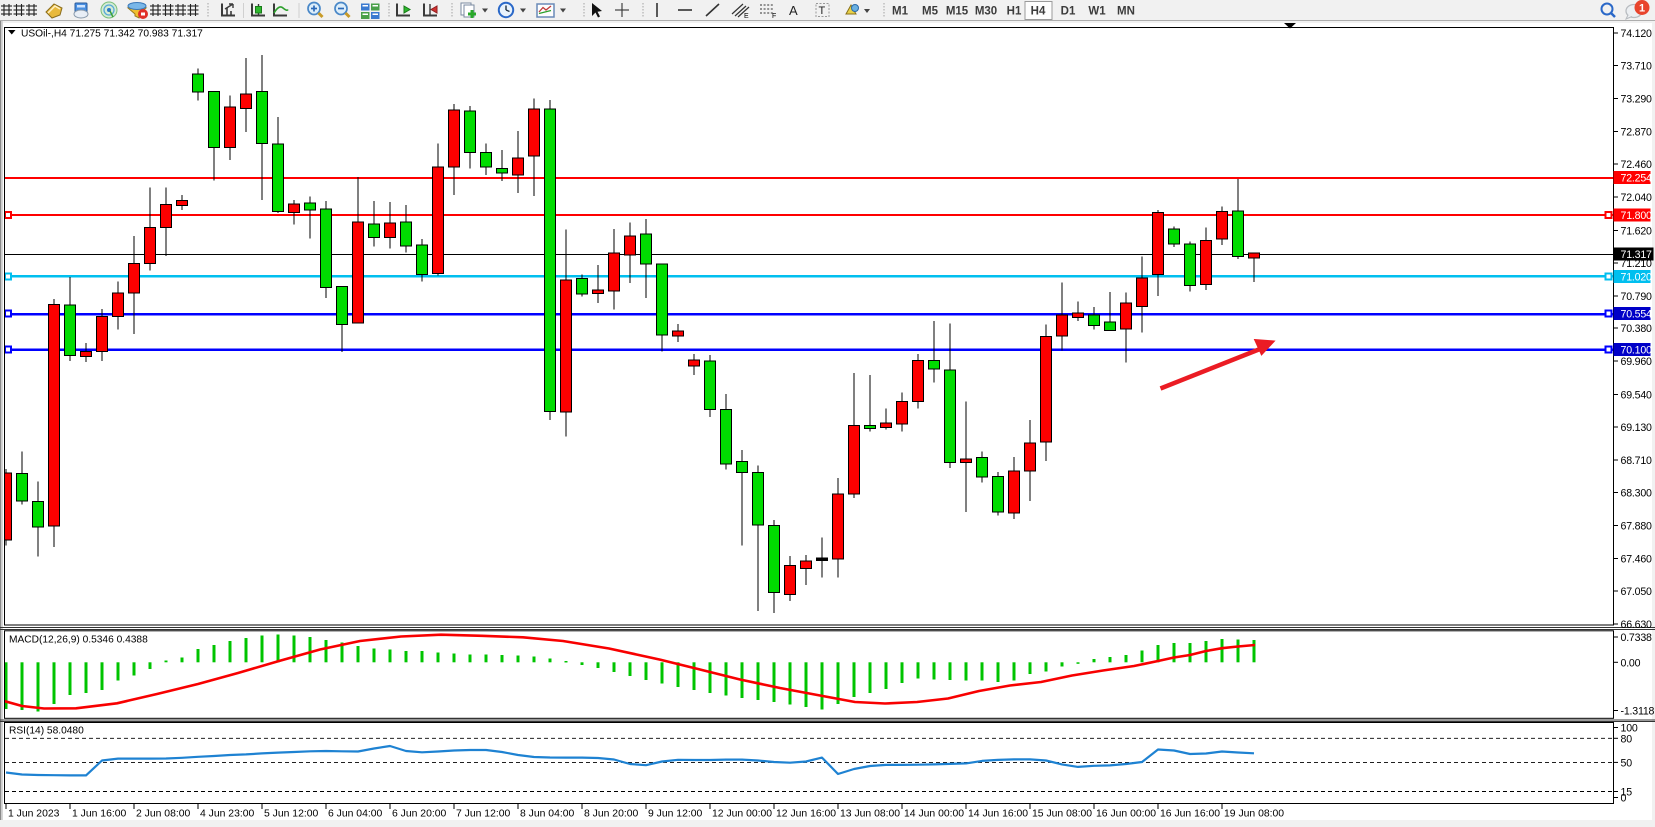 This screenshot has height=827, width=1655. Describe the element at coordinates (986, 12) in the screenshot. I see `svg-text: M30` at that location.